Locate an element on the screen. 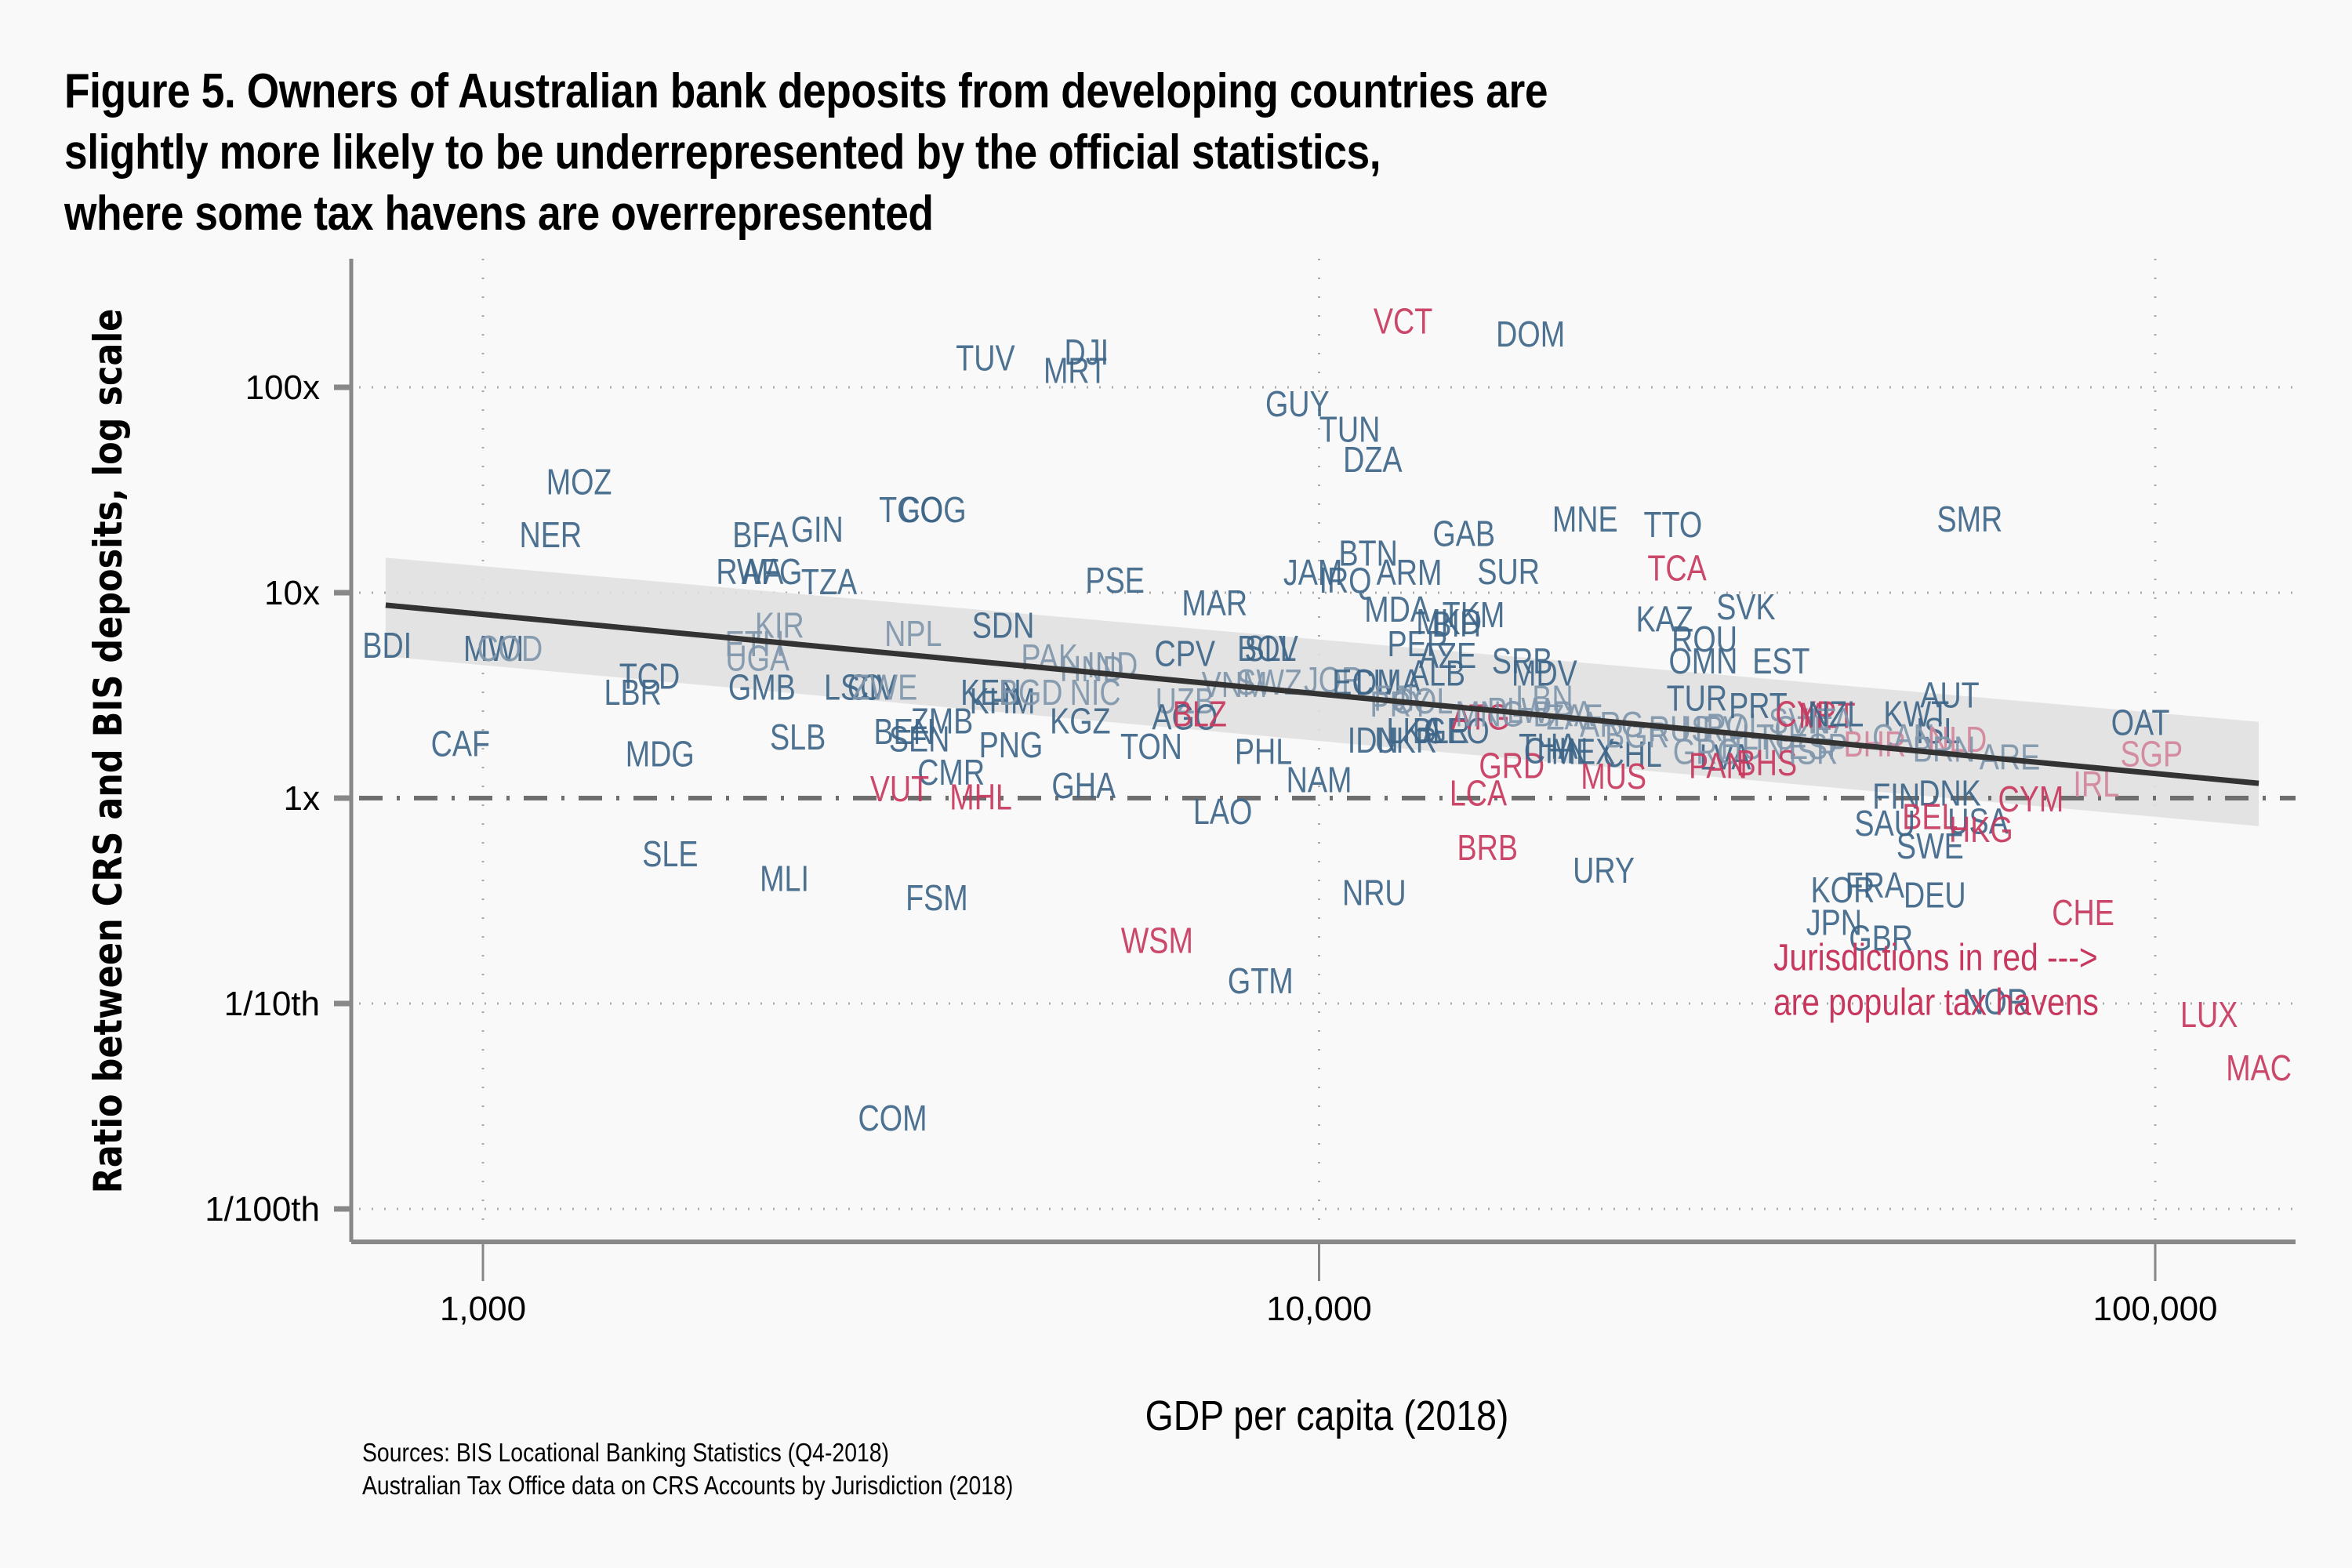 The height and width of the screenshot is (1568, 2352). point-label-swz: SWZ is located at coordinates (1269, 682).